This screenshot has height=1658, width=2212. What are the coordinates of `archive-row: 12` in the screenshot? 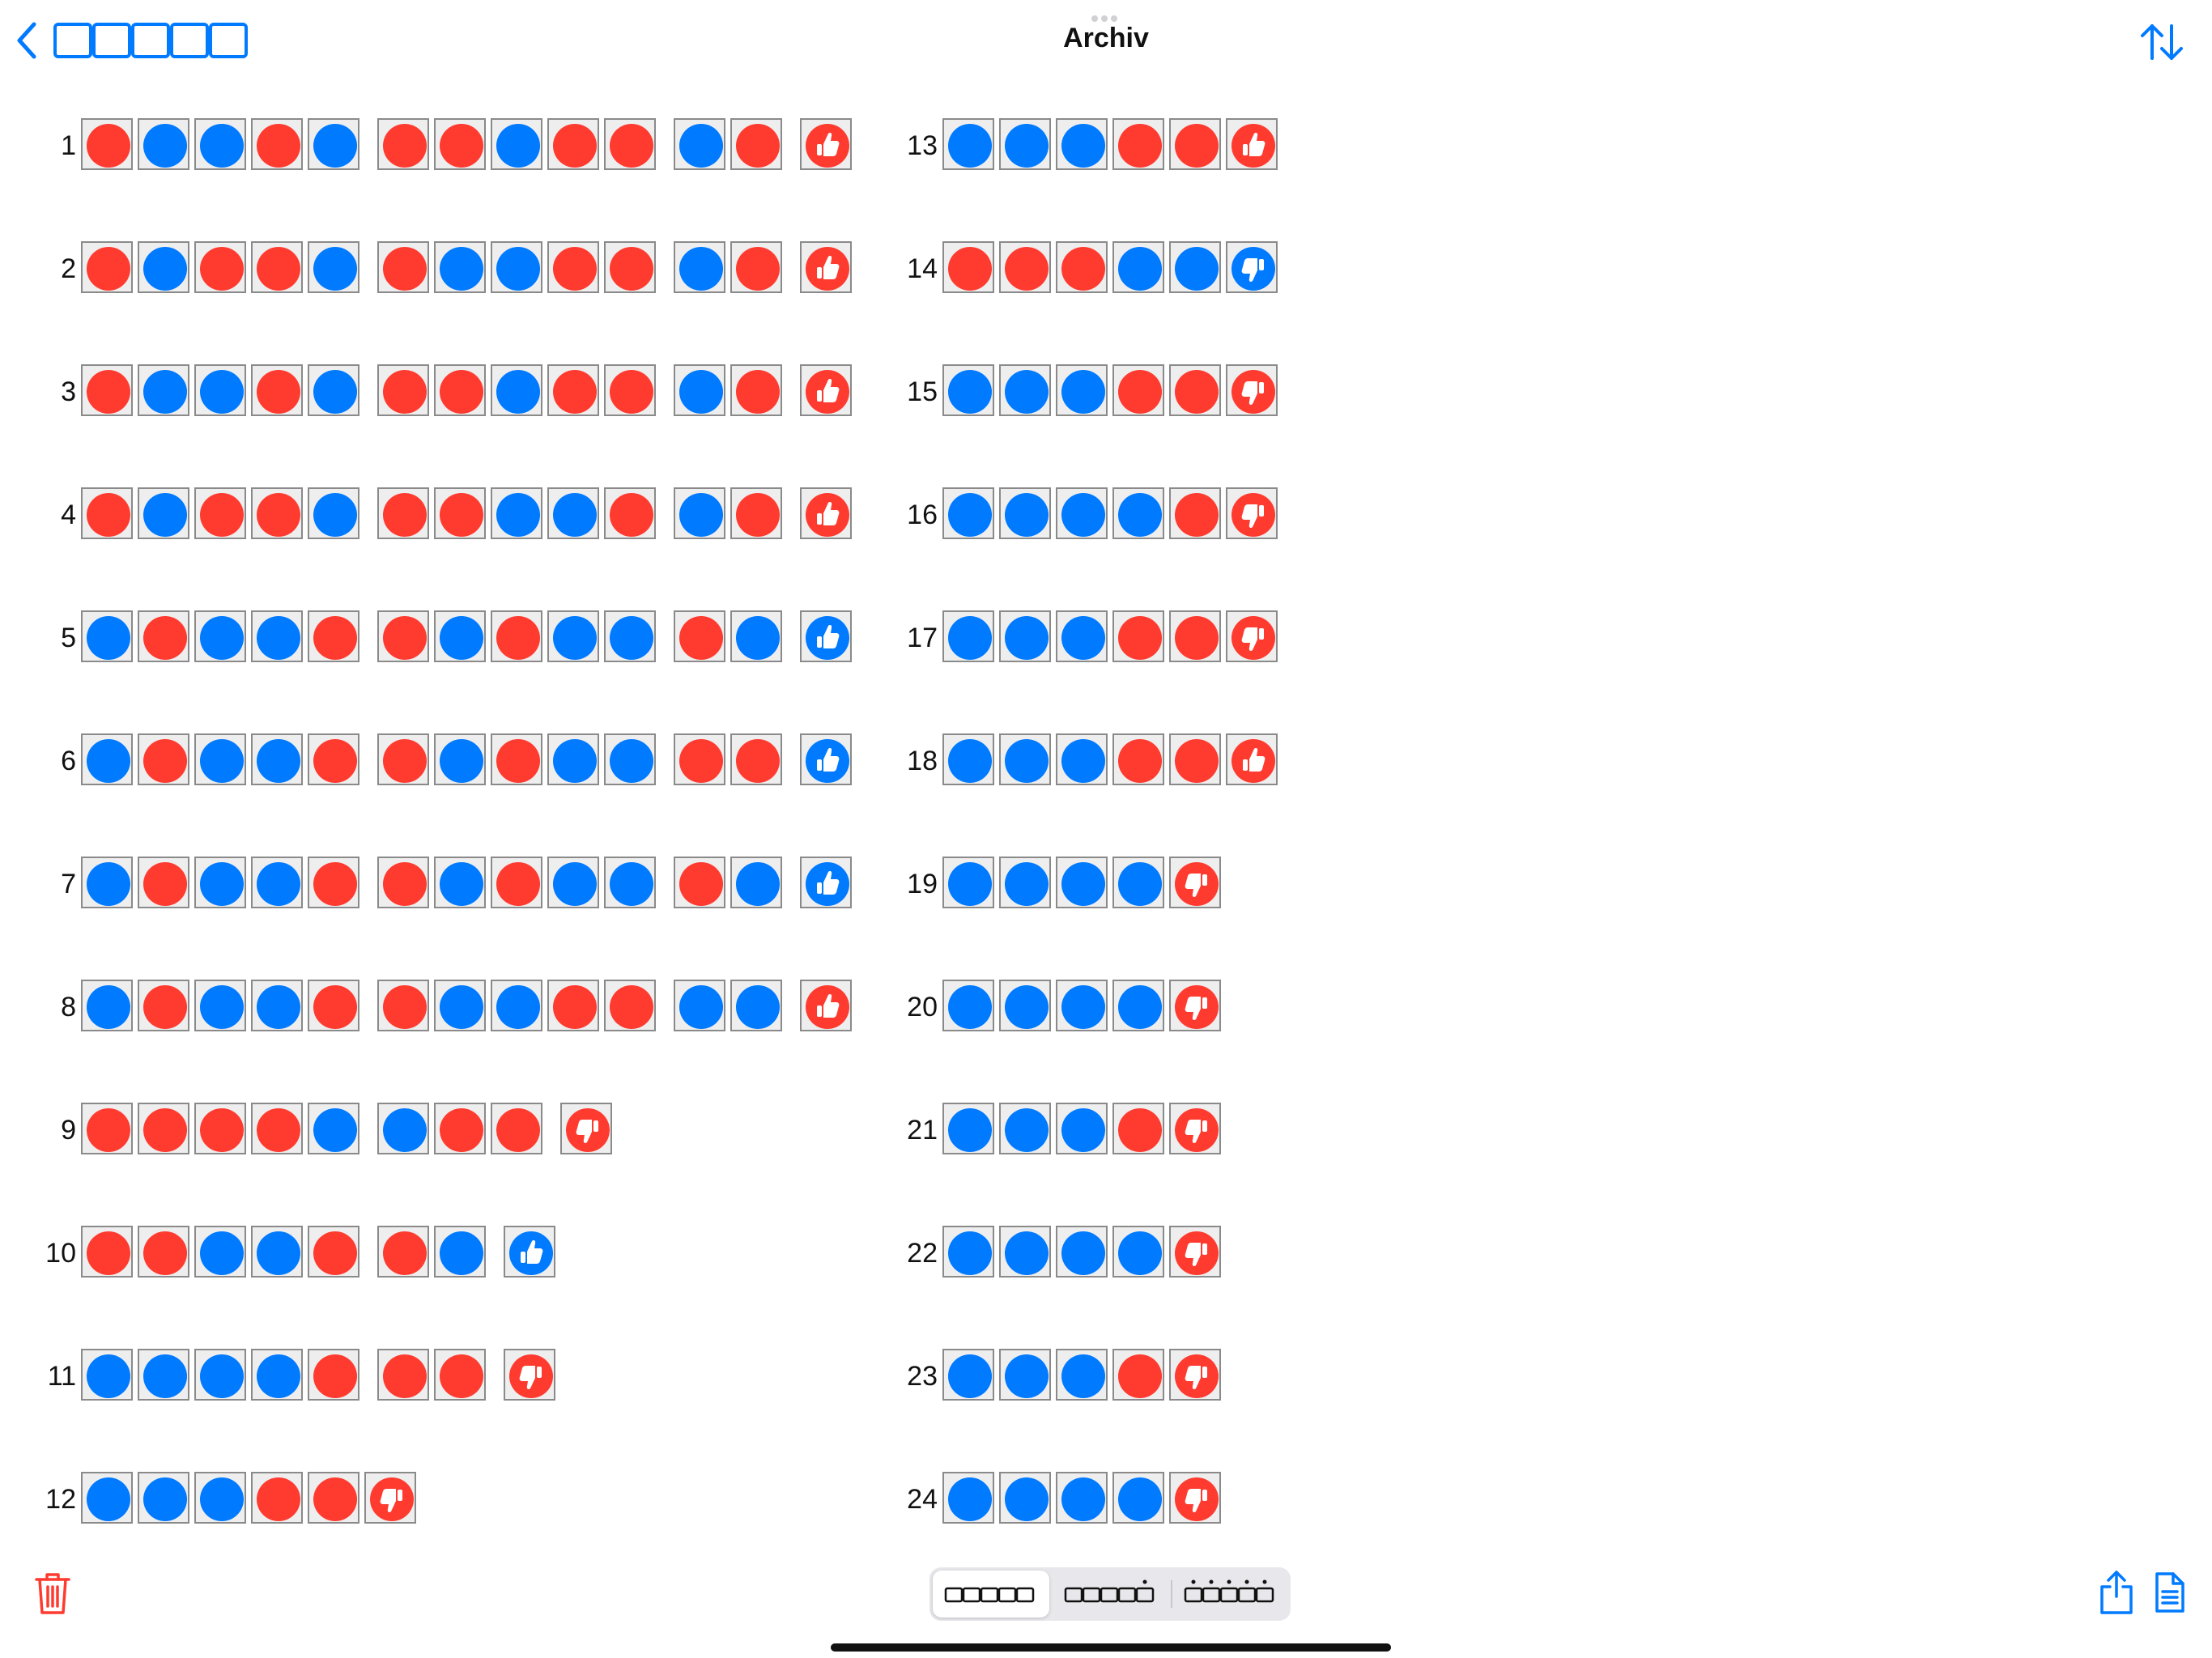 It's located at (435, 1500).